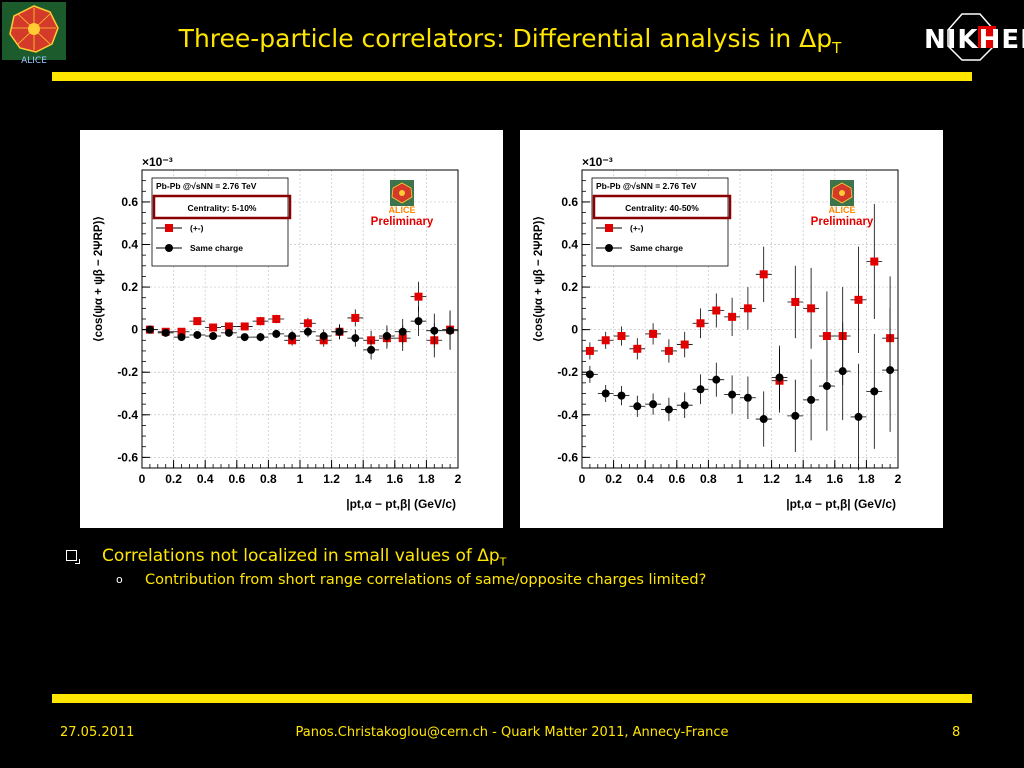 This screenshot has height=768, width=1024. What do you see at coordinates (119, 579) in the screenshot?
I see `circle-bullet-icon: o` at bounding box center [119, 579].